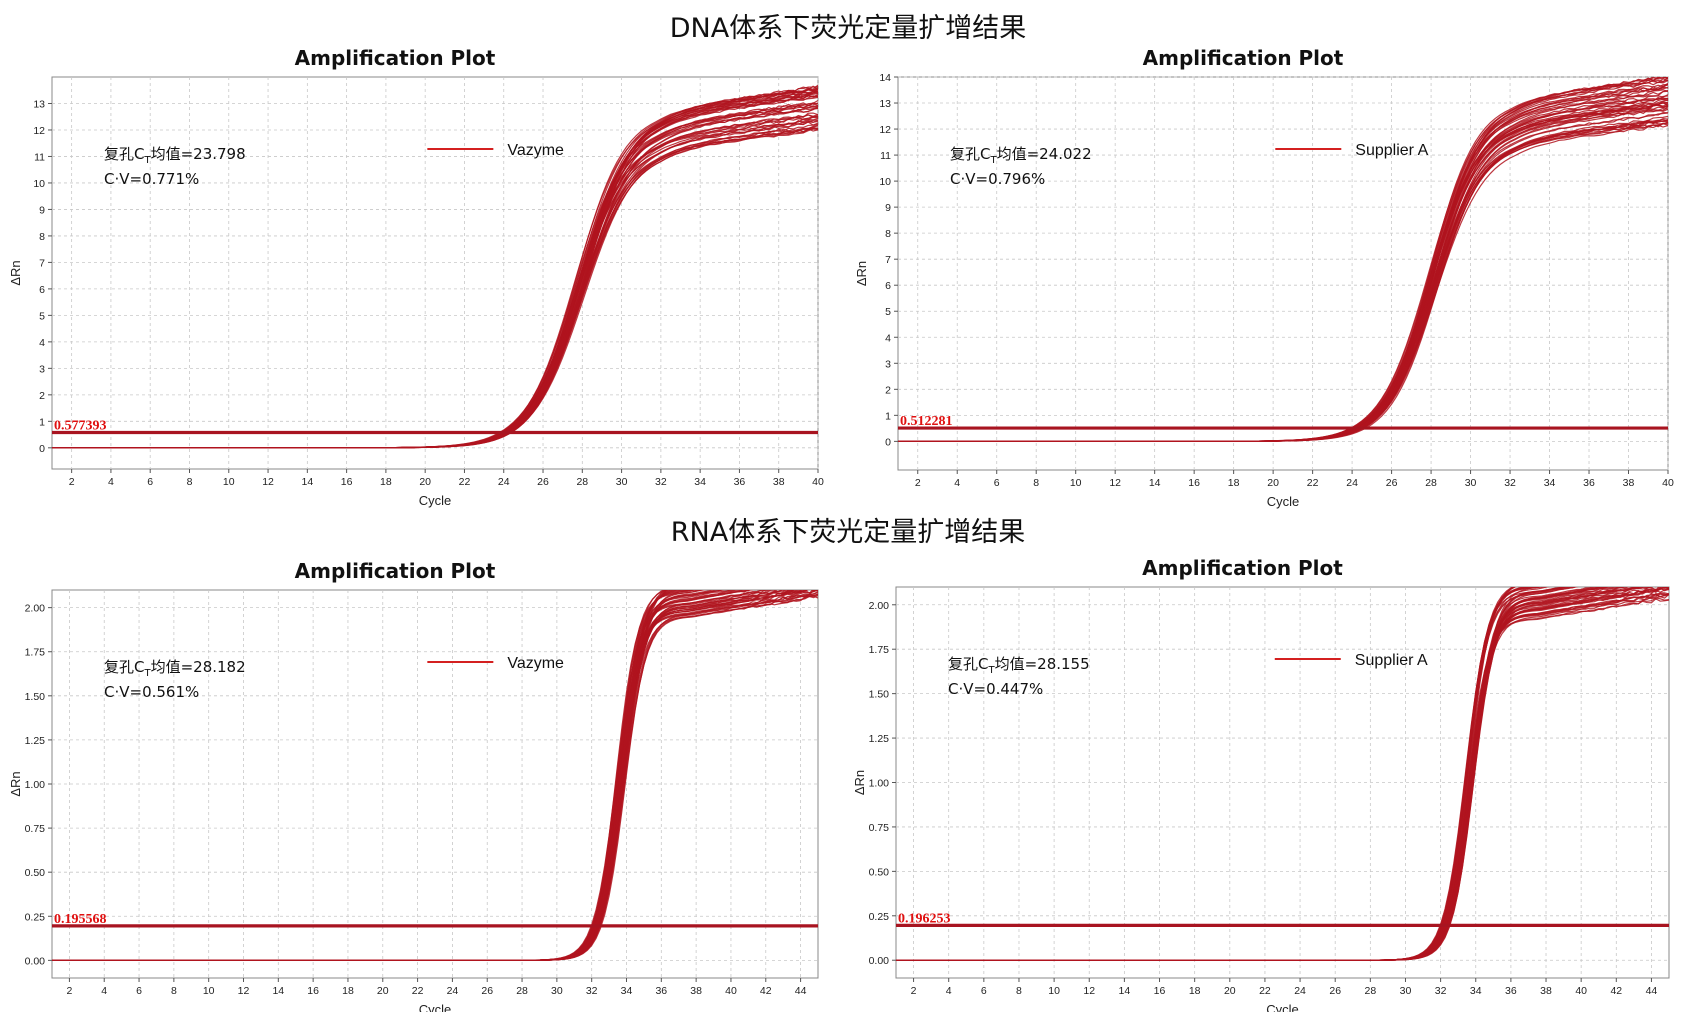 This screenshot has height=1012, width=1696. Describe the element at coordinates (151, 692) in the screenshot. I see `cv-annotation: C·V=0.561%` at that location.